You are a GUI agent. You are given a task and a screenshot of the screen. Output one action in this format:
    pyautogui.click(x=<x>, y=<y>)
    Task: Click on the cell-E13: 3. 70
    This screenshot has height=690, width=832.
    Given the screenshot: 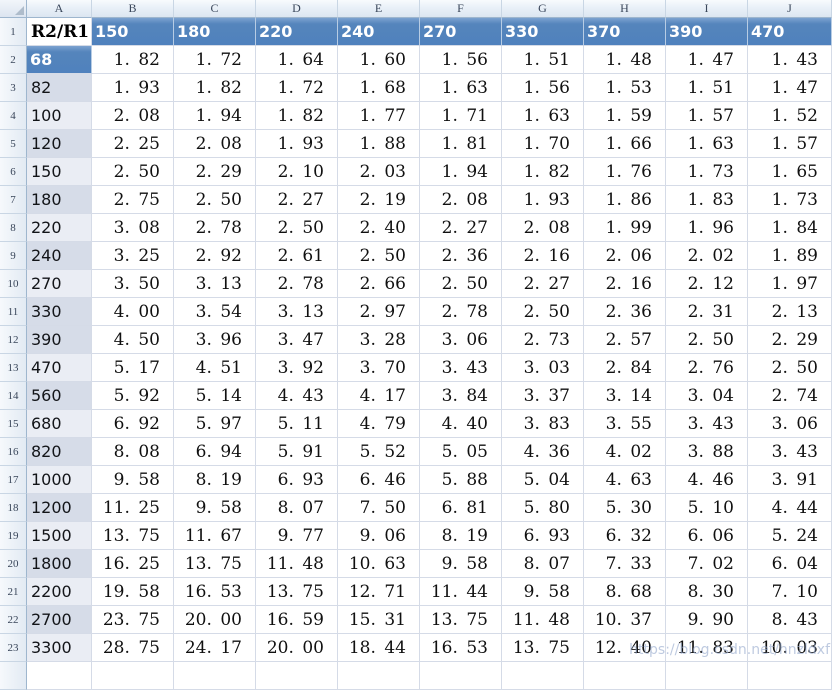 What is the action you would take?
    pyautogui.click(x=379, y=368)
    